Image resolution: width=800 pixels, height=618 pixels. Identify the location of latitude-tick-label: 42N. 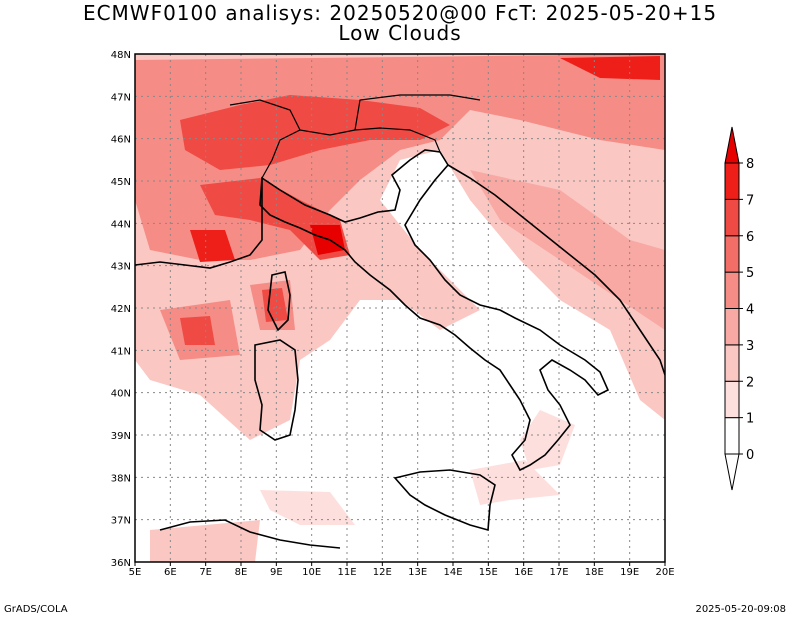
(121, 309).